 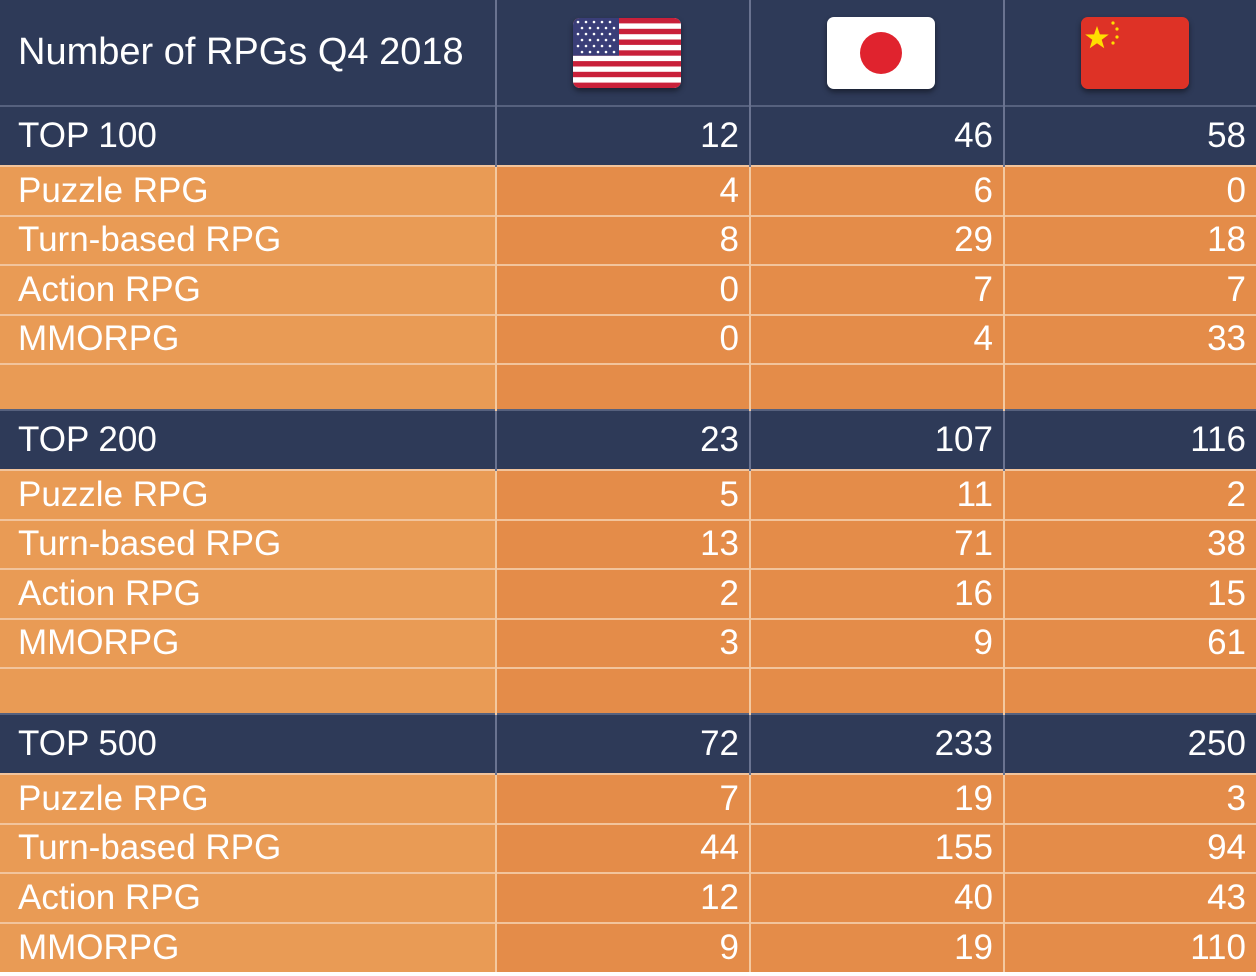 I want to click on table-cell: 38, so click(x=1130, y=543).